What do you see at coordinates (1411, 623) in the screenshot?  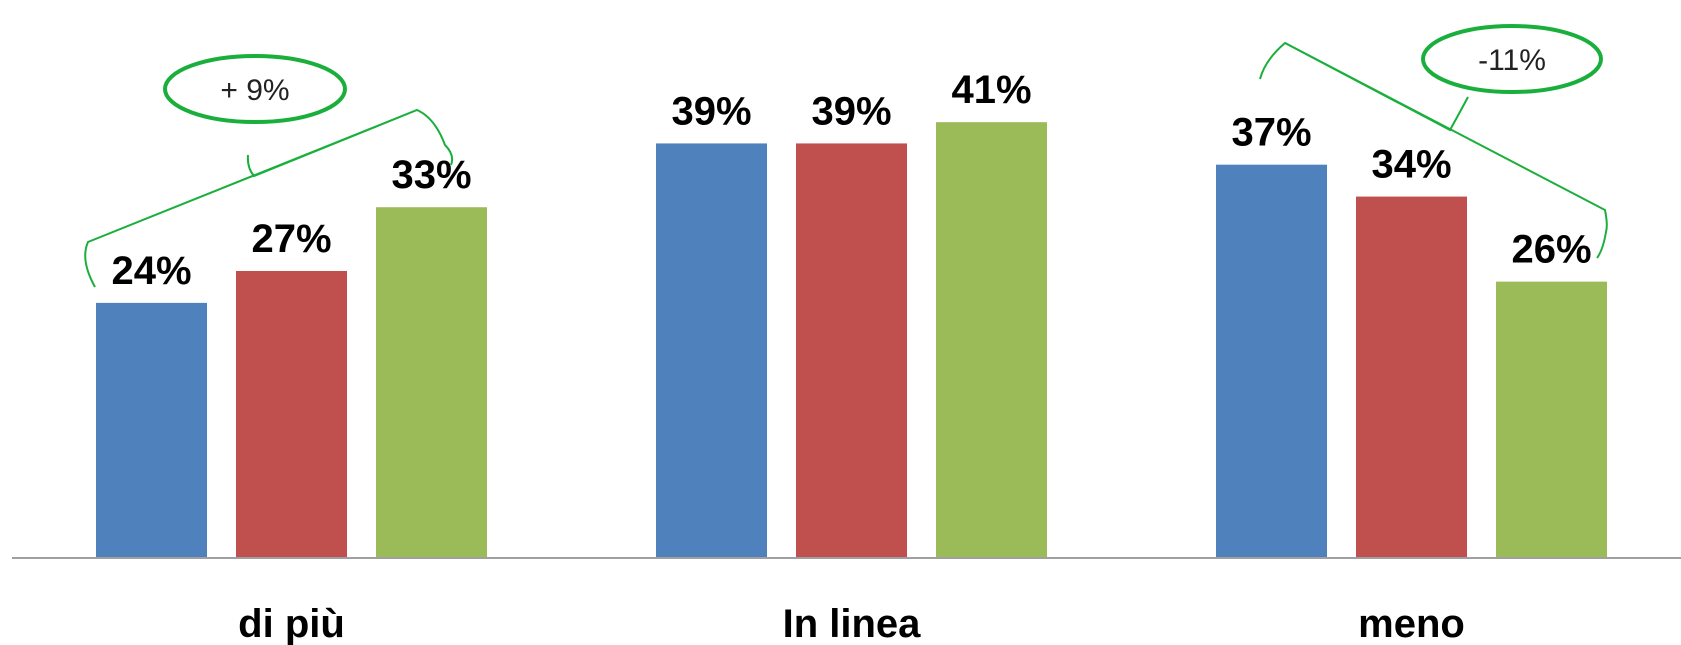 I see `category-label-meno: meno` at bounding box center [1411, 623].